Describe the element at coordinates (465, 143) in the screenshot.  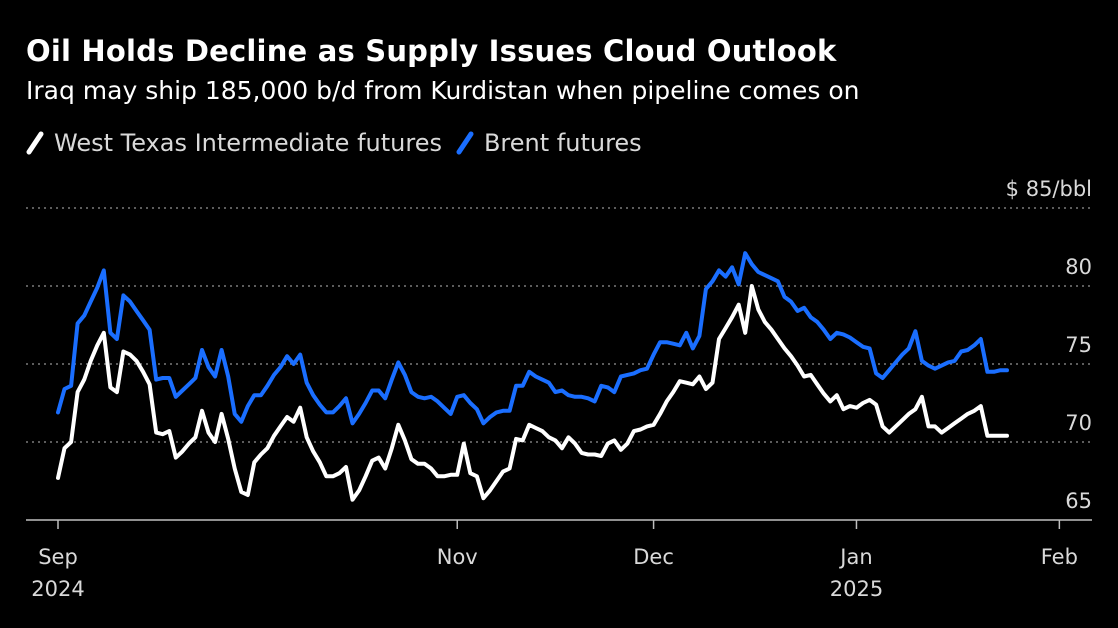
I see `legend-swatch-brent` at that location.